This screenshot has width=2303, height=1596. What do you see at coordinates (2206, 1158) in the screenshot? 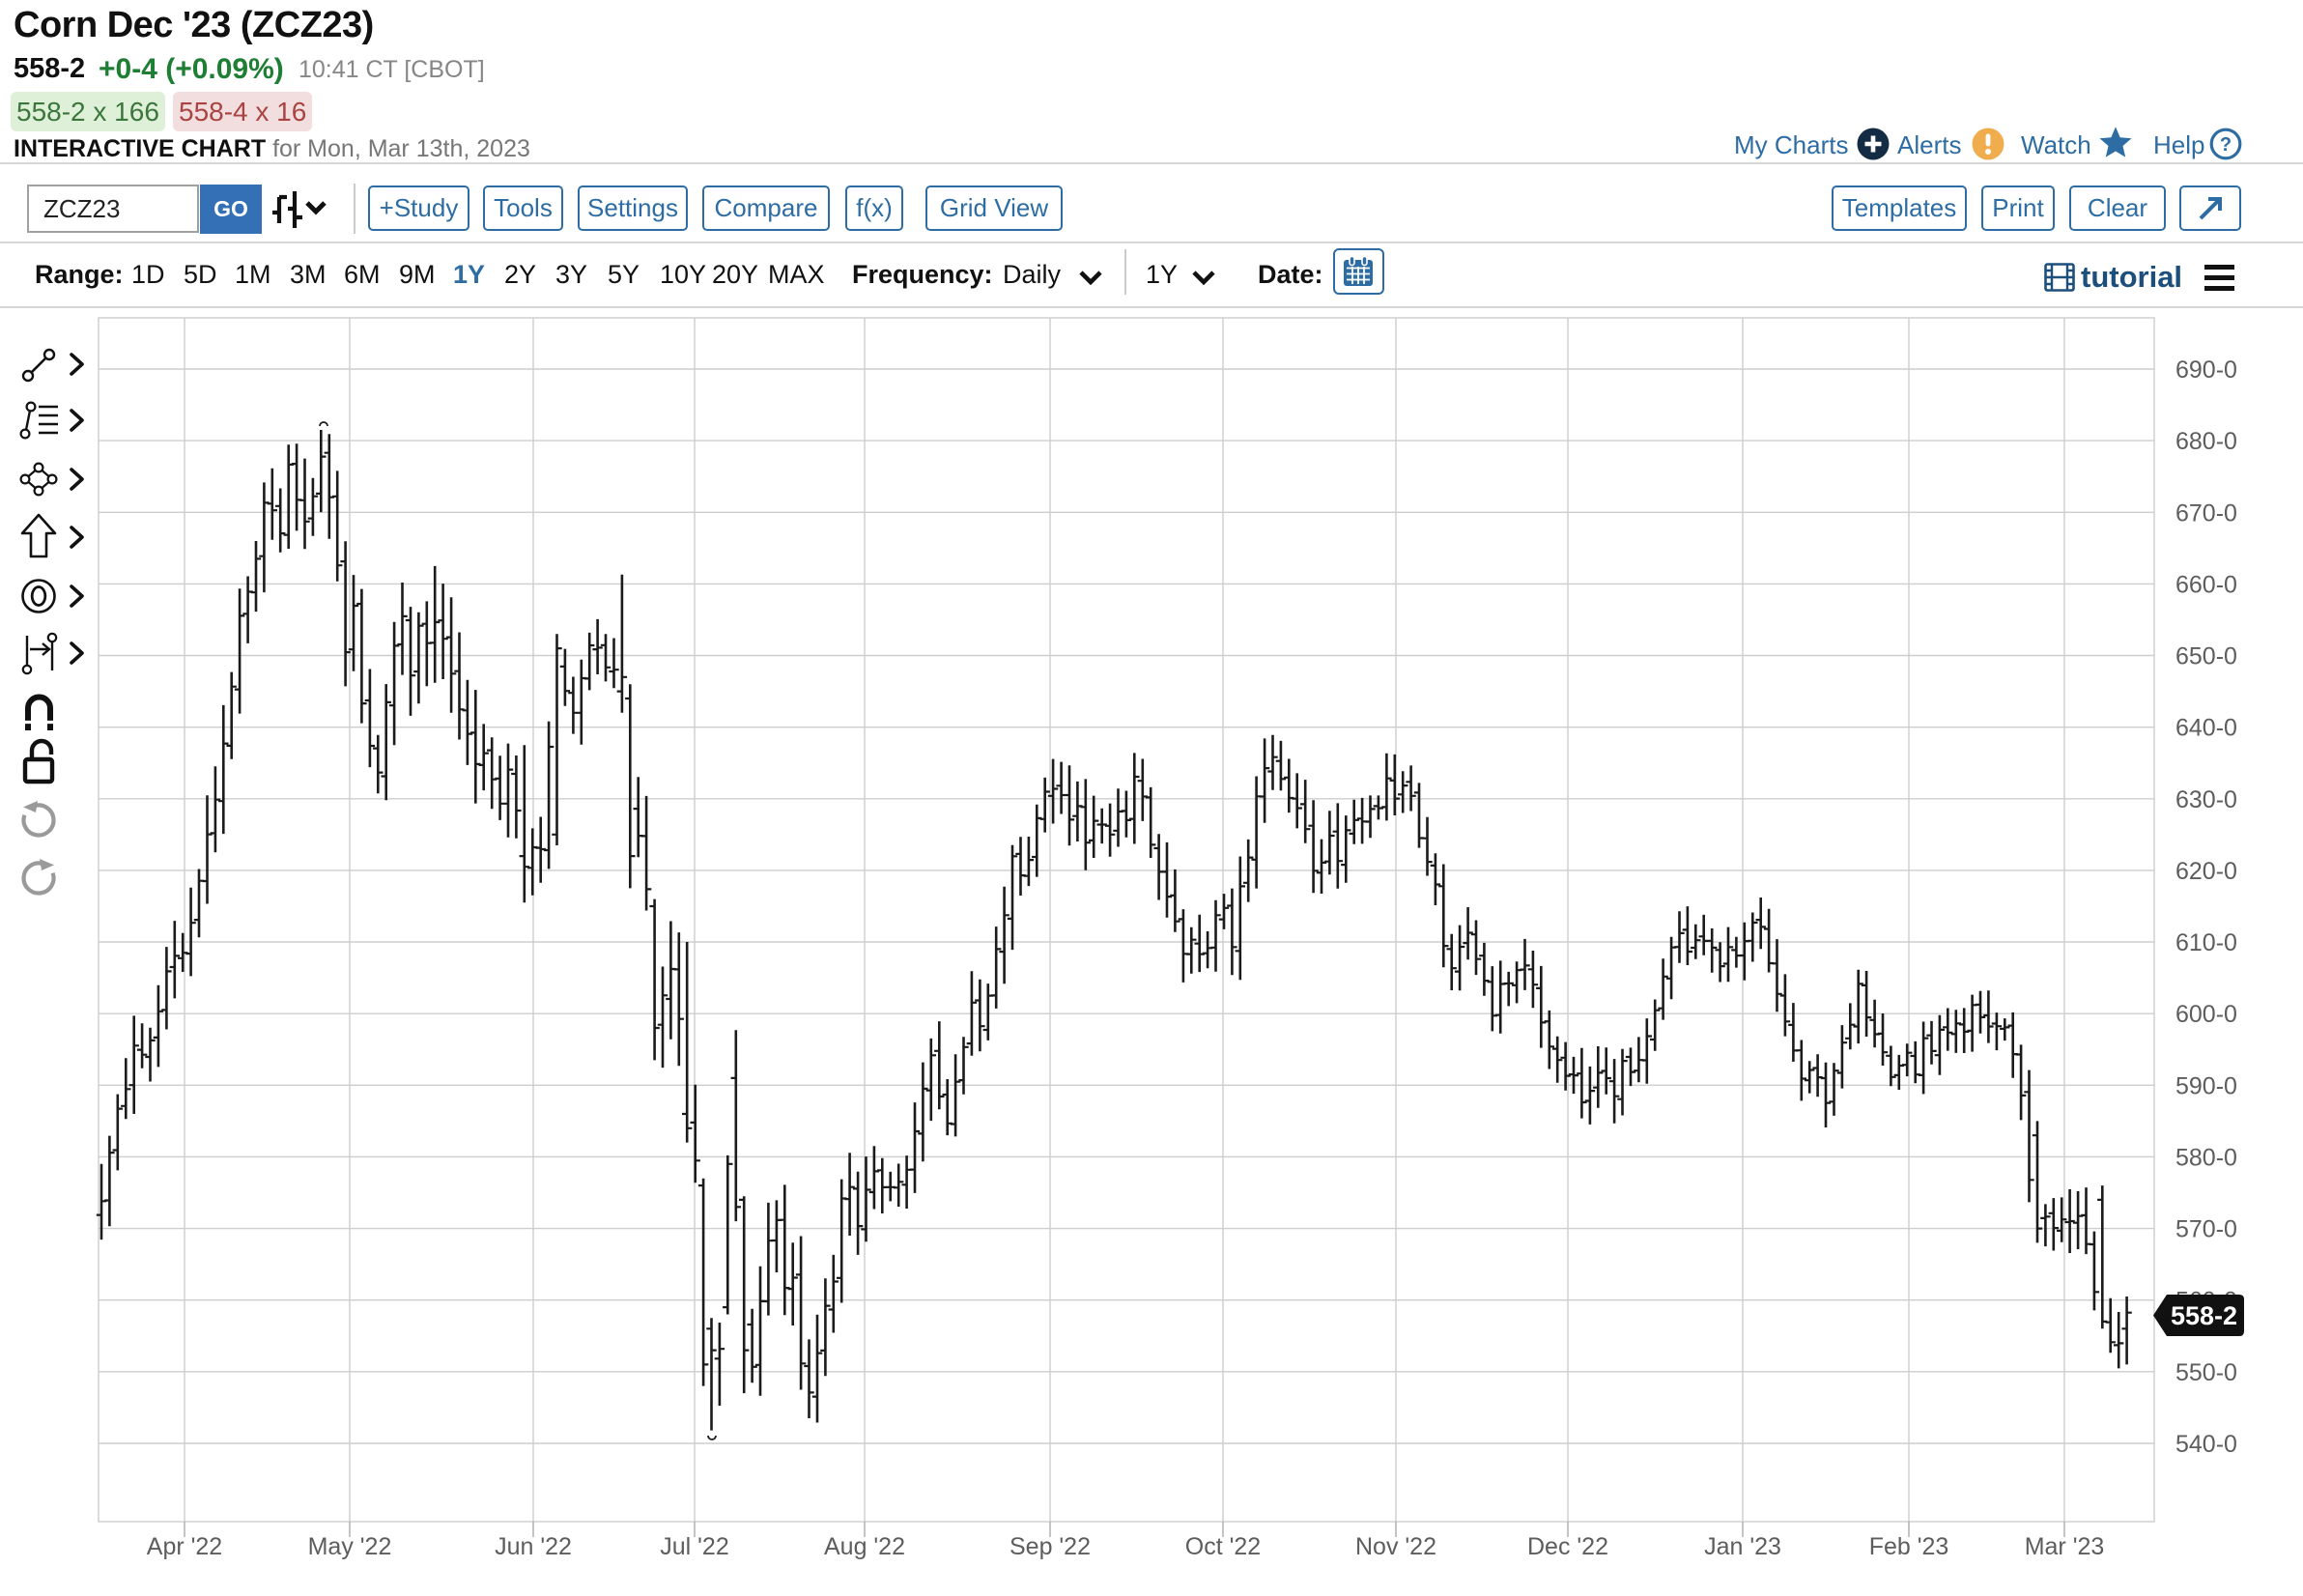
I see `svg-text: 580-0` at bounding box center [2206, 1158].